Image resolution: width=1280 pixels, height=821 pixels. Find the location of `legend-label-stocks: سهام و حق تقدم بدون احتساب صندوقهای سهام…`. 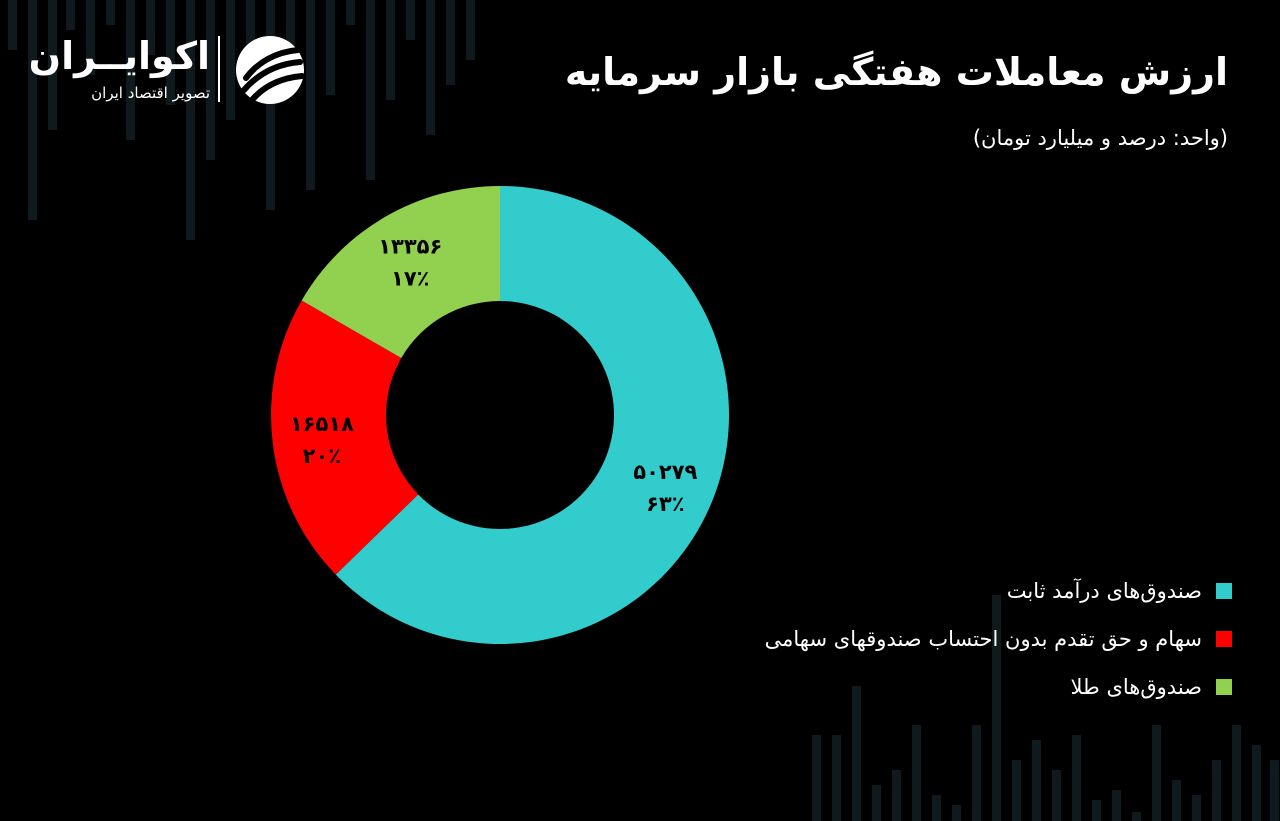

legend-label-stocks: سهام و حق تقدم بدون احتساب صندوقهای سهام… is located at coordinates (983, 639).